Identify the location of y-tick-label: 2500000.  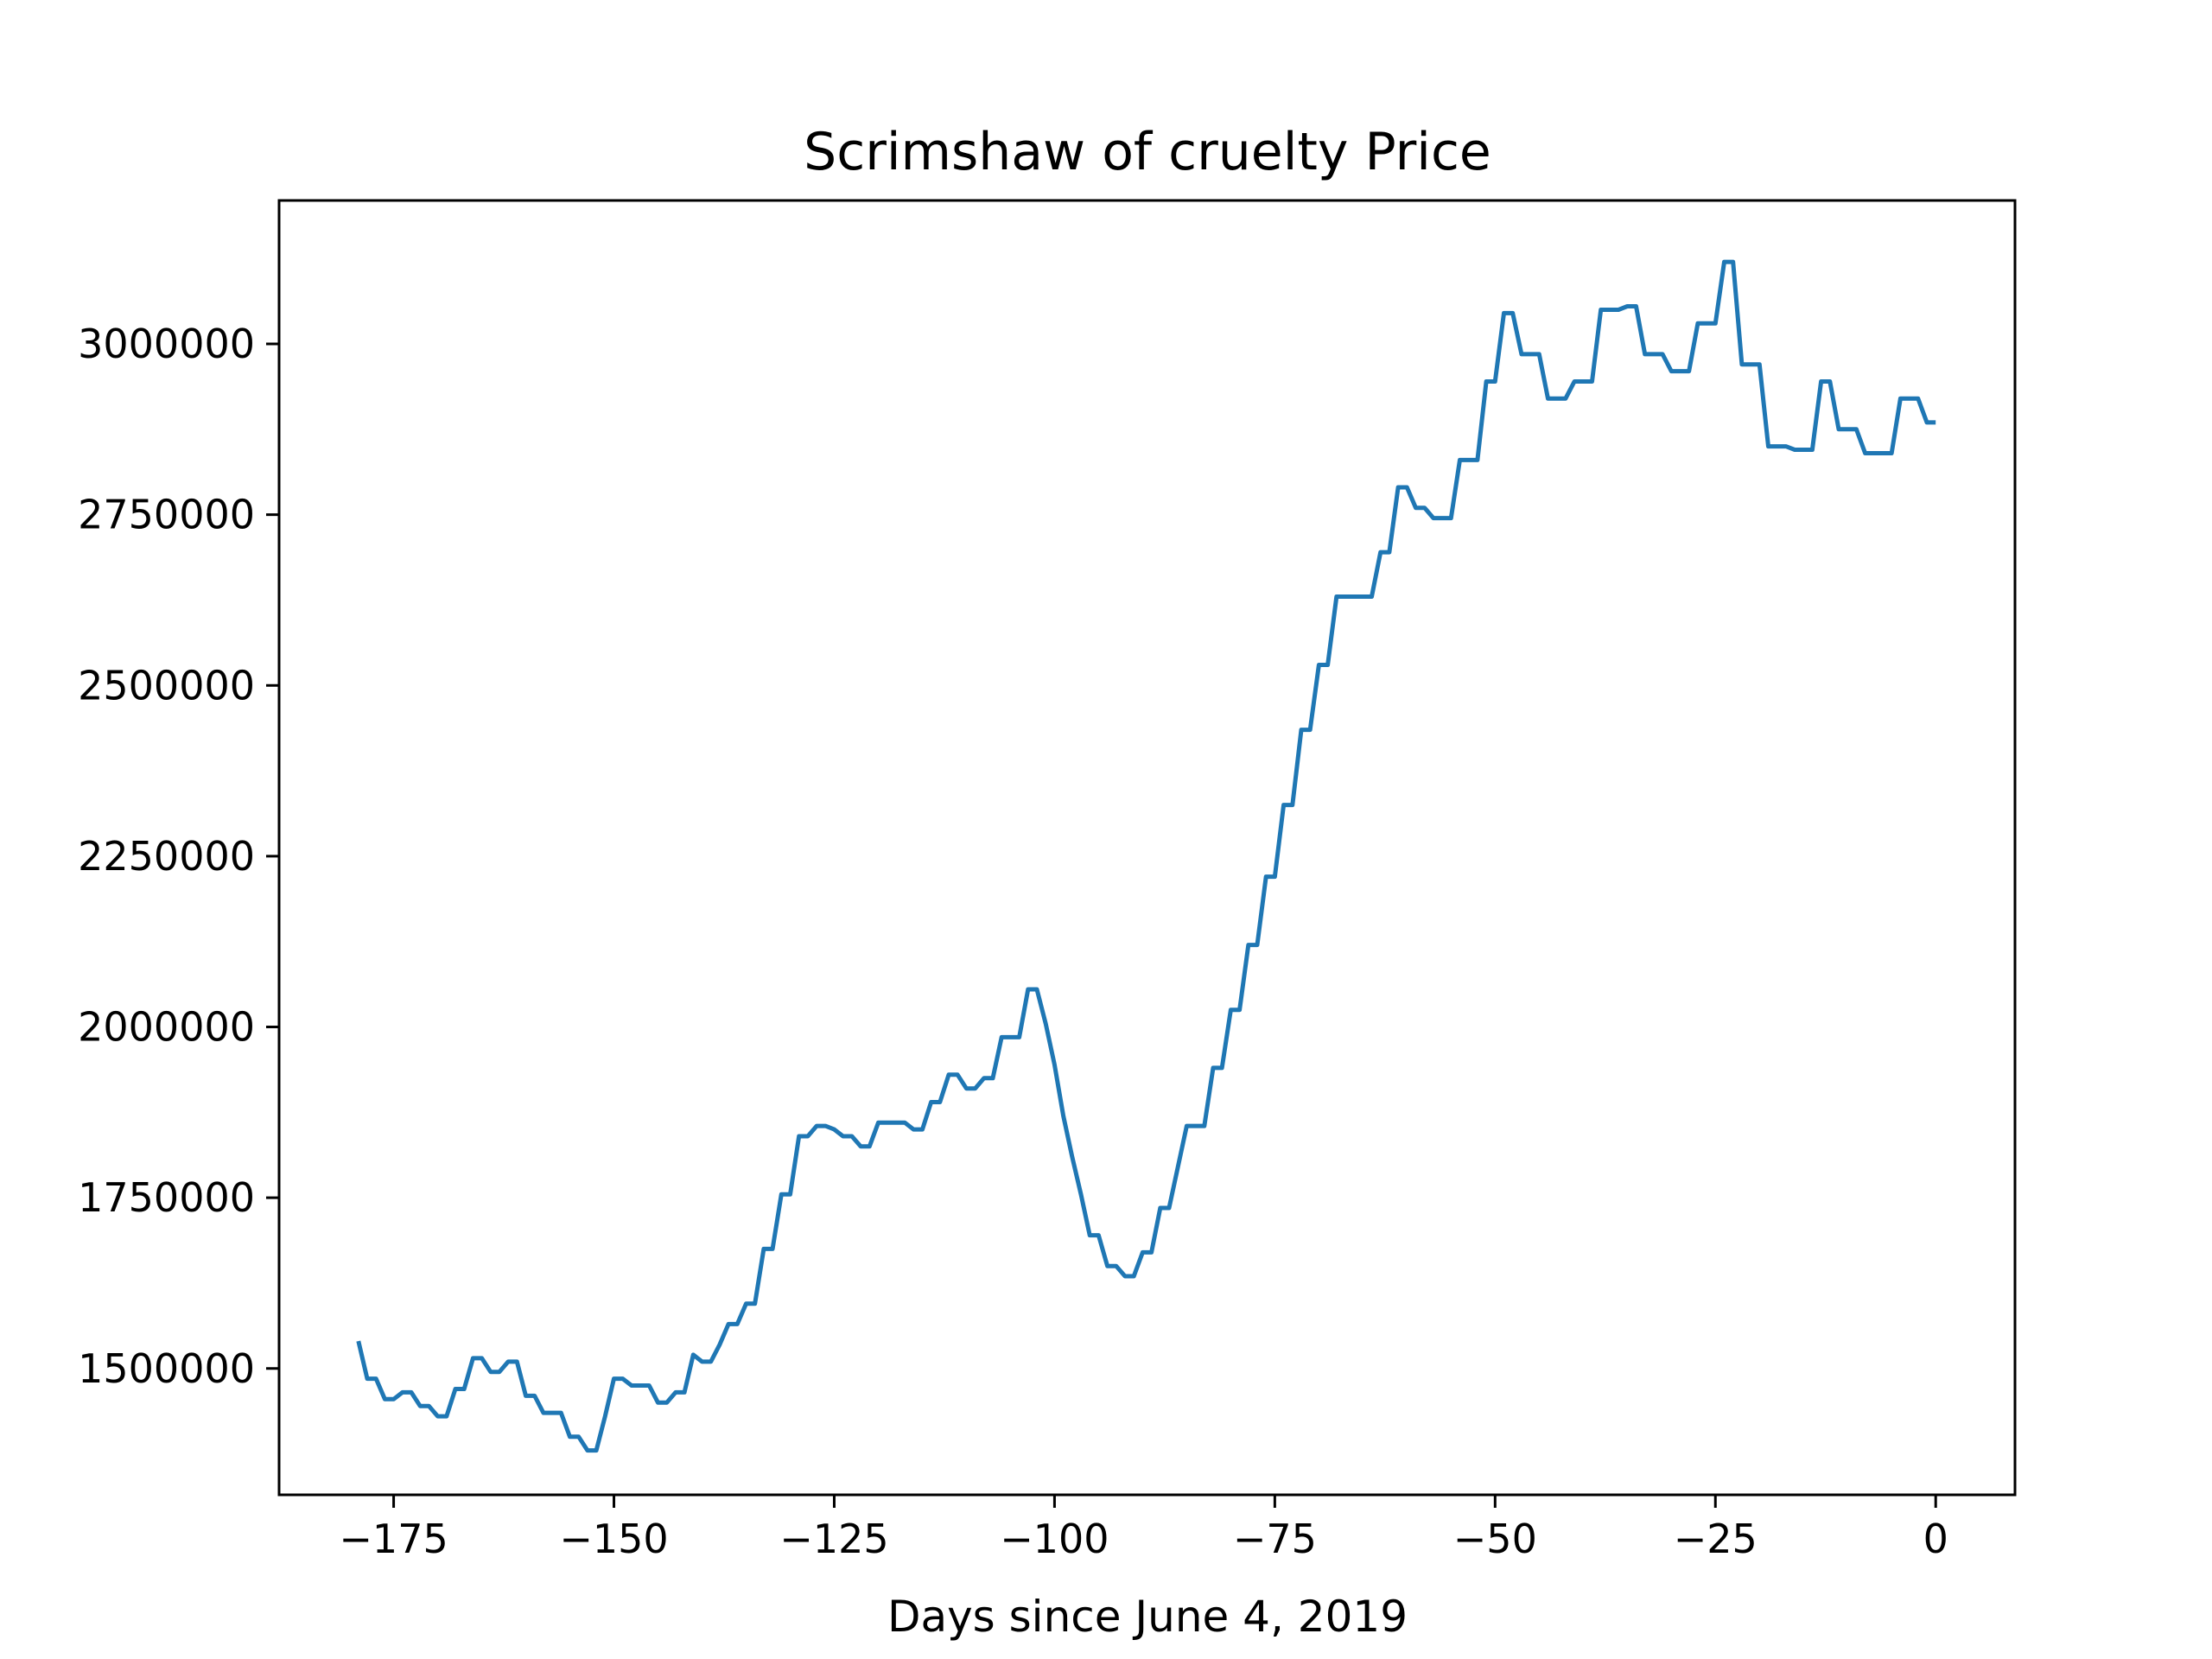
(166, 685).